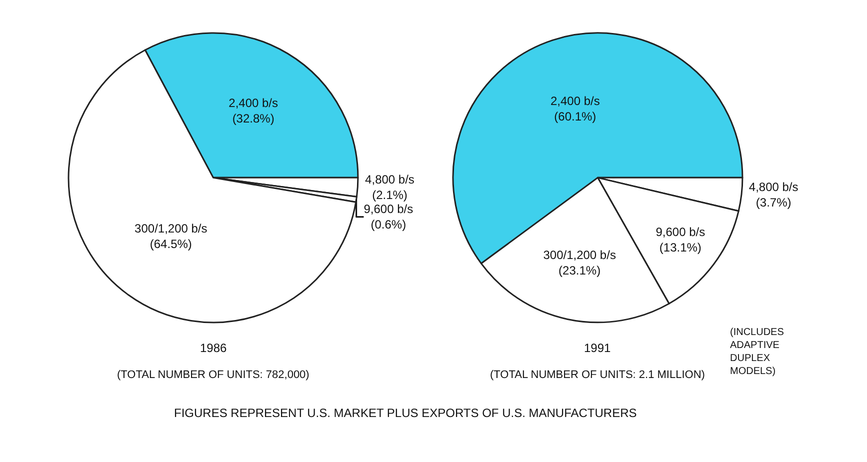  I want to click on data-label: (0.6%), so click(388, 225).